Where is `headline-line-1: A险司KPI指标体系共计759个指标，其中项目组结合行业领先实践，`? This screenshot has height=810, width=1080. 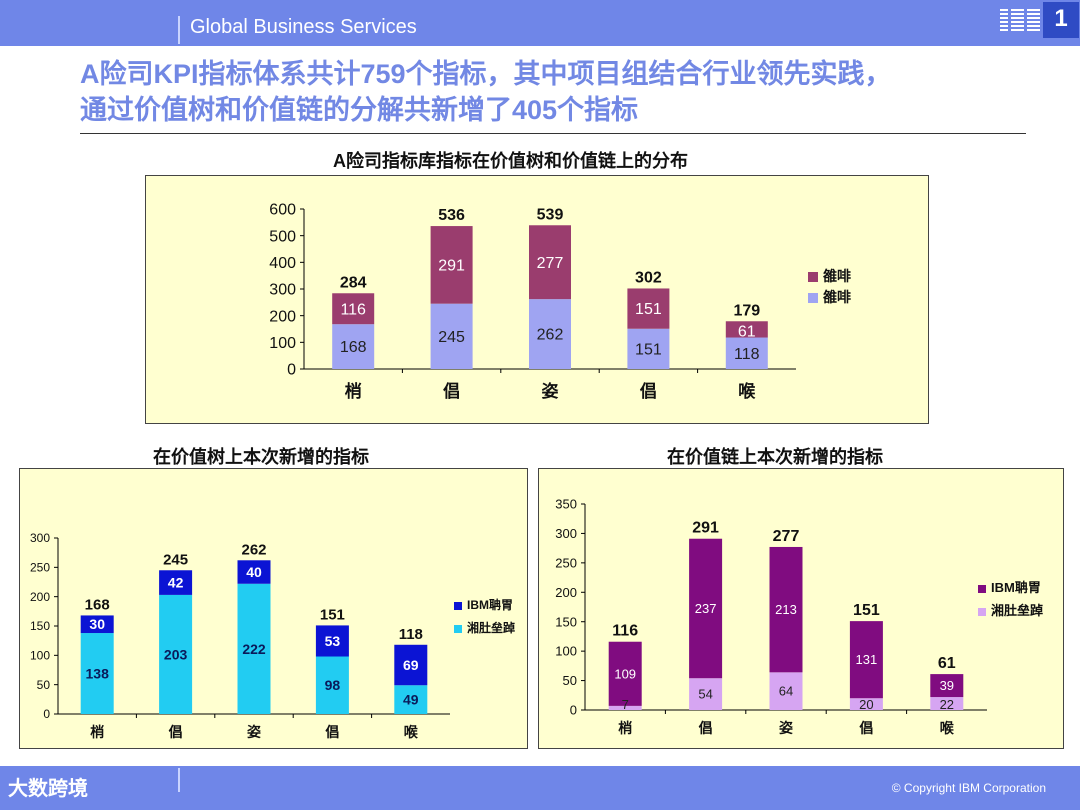 headline-line-1: A险司KPI指标体系共计759个指标，其中项目组结合行业领先实践， is located at coordinates (486, 74).